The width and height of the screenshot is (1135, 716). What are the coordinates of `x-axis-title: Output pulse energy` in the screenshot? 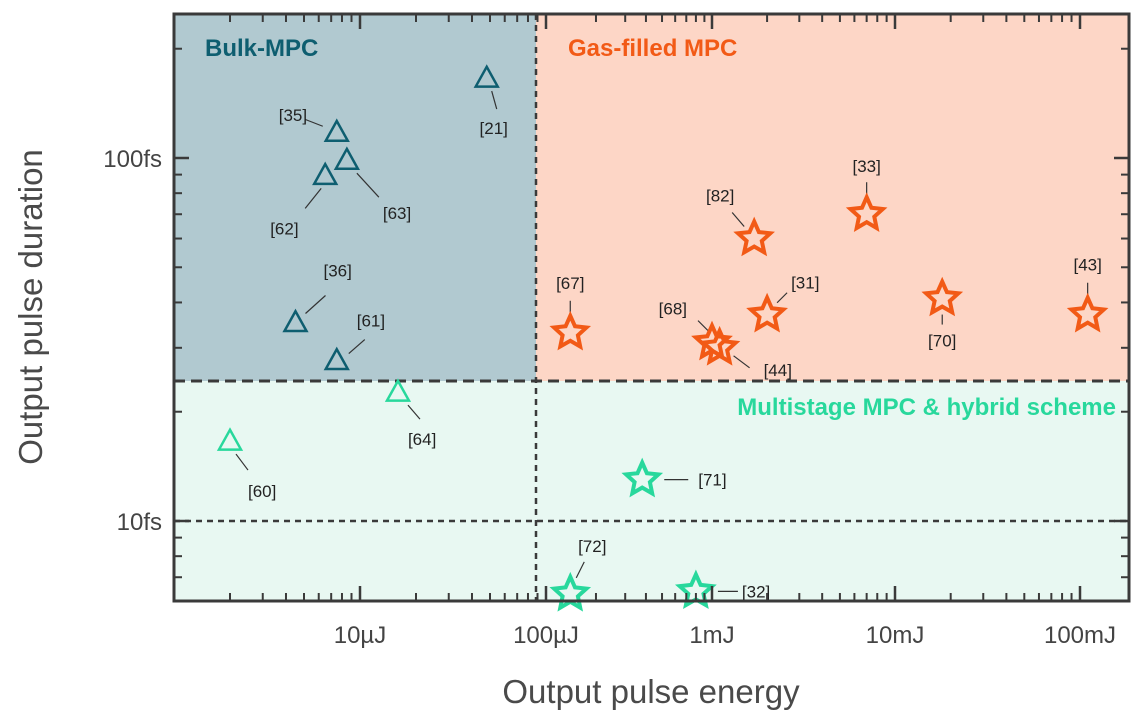 It's located at (651, 691).